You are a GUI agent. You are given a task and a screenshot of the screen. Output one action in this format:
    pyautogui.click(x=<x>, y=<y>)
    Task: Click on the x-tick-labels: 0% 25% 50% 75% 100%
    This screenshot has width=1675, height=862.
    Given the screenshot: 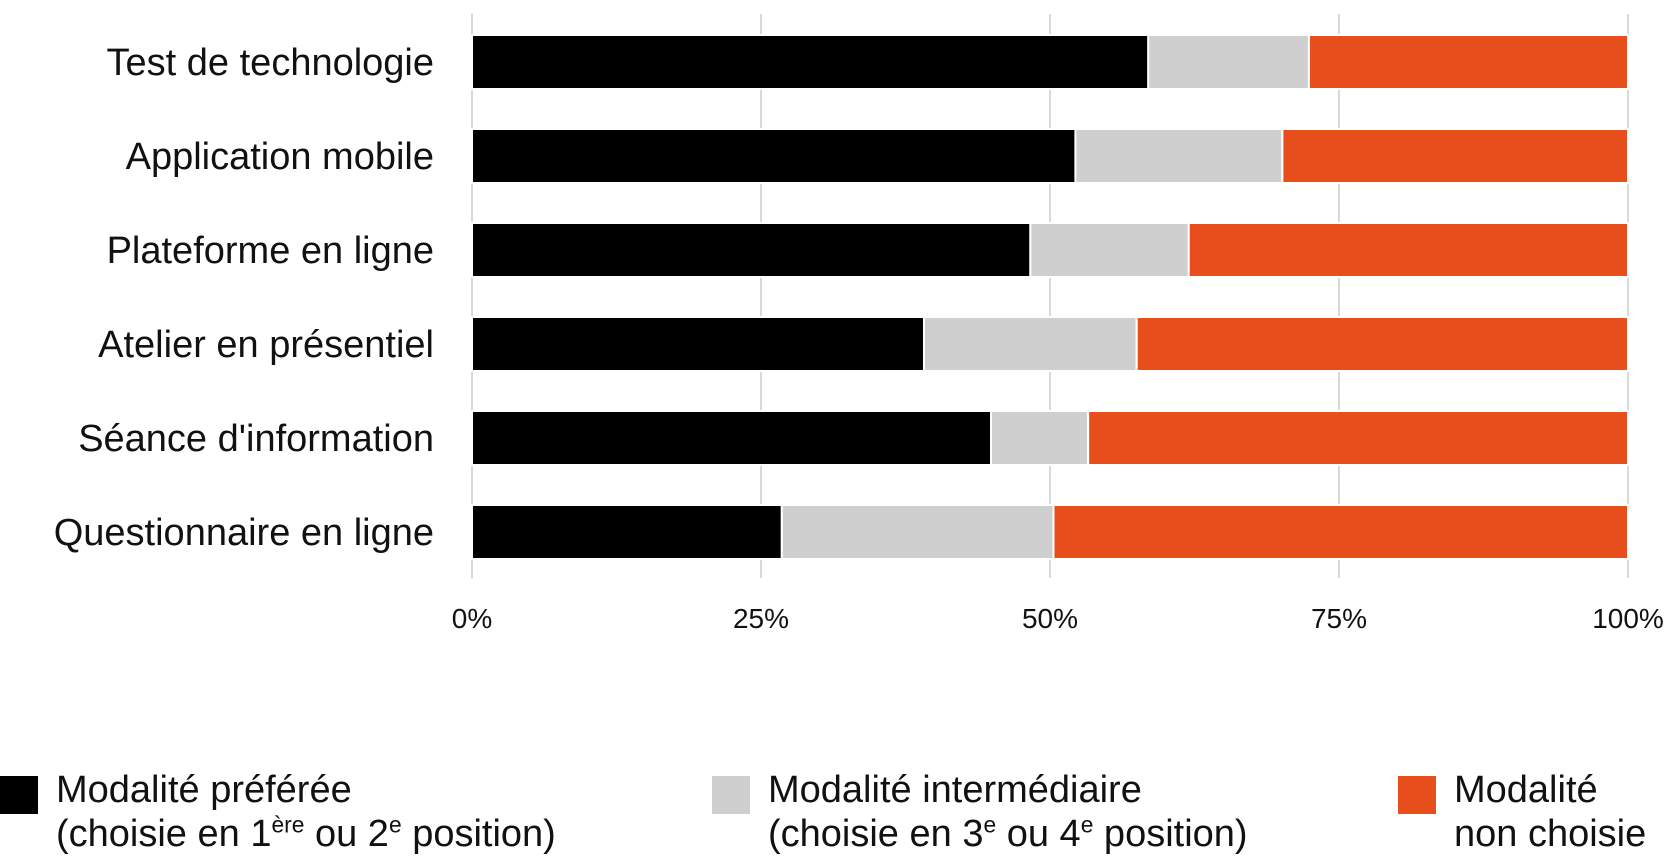 What is the action you would take?
    pyautogui.click(x=1058, y=618)
    